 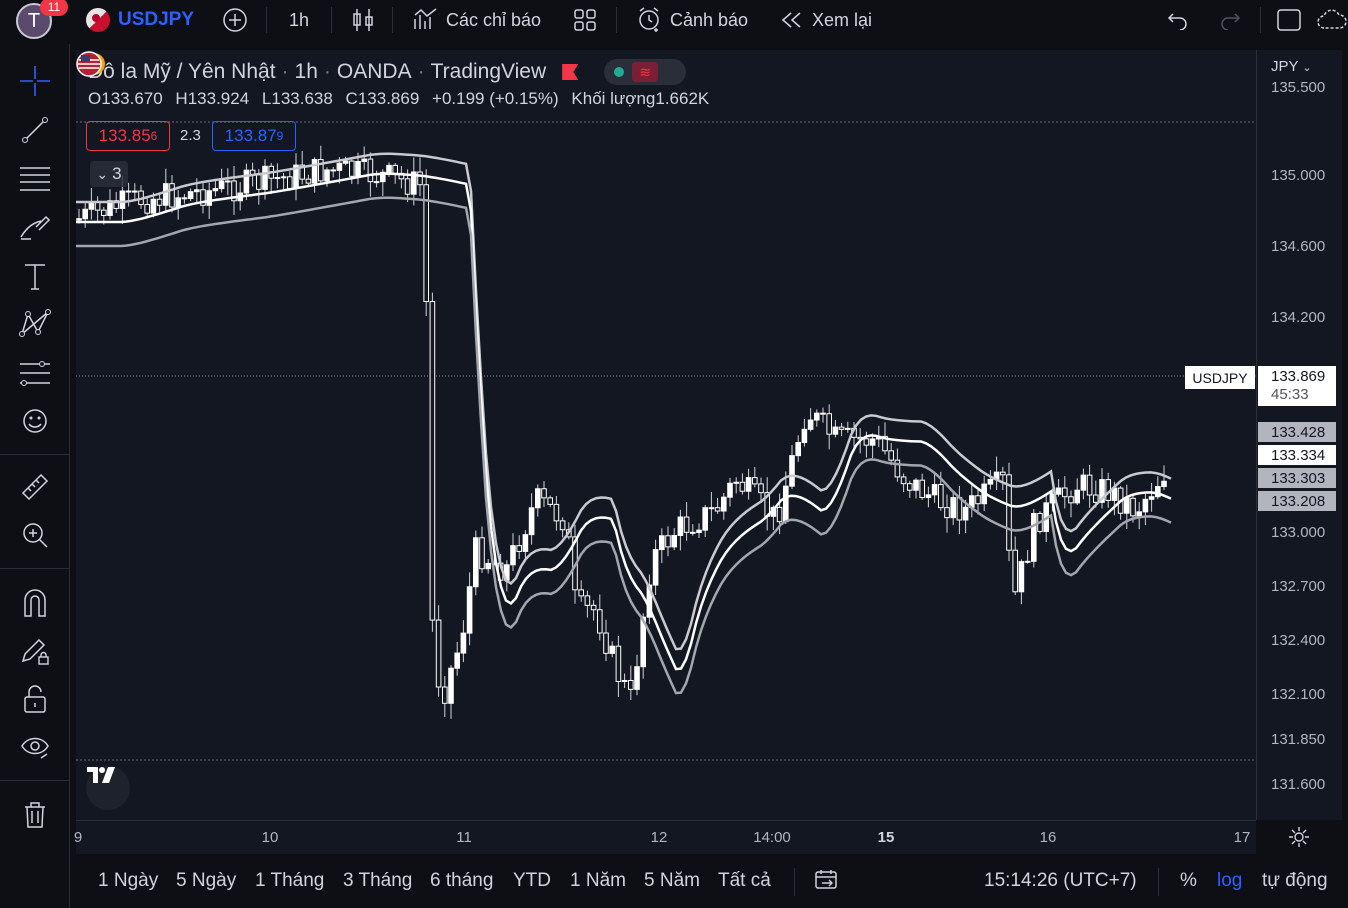 I want to click on indicators-collapse-button: ⌄ 3, so click(x=109, y=174).